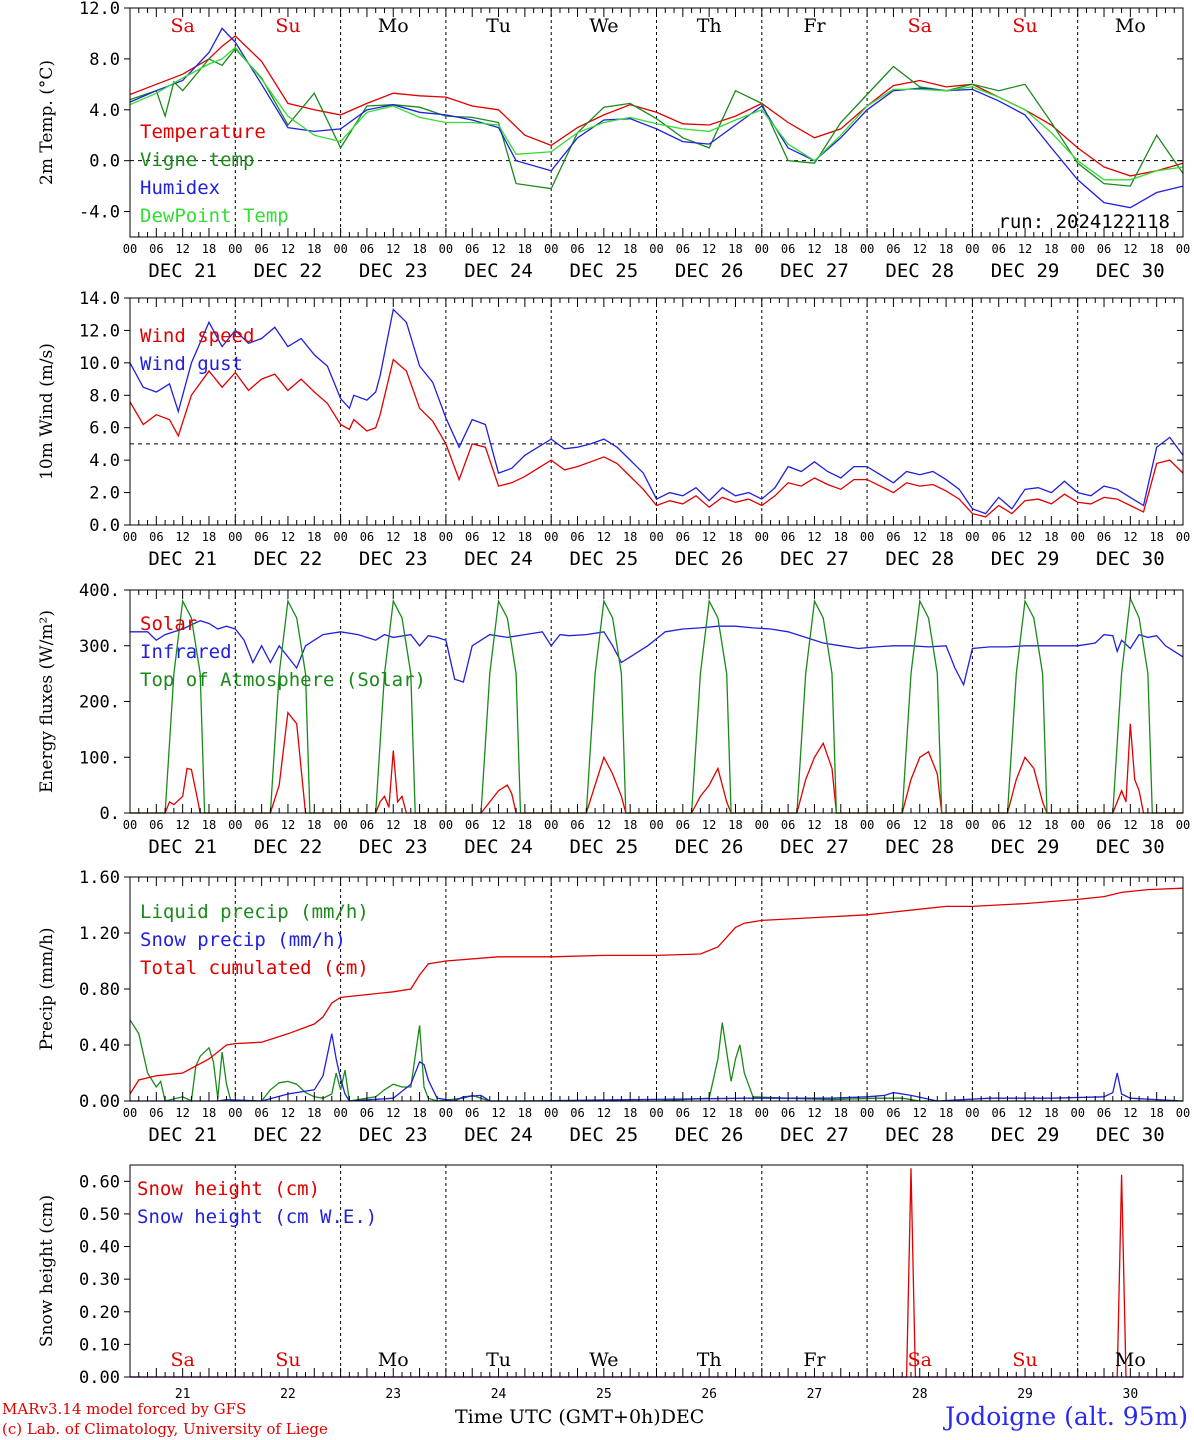  What do you see at coordinates (104, 396) in the screenshot?
I see `y-tick-label: 8.0` at bounding box center [104, 396].